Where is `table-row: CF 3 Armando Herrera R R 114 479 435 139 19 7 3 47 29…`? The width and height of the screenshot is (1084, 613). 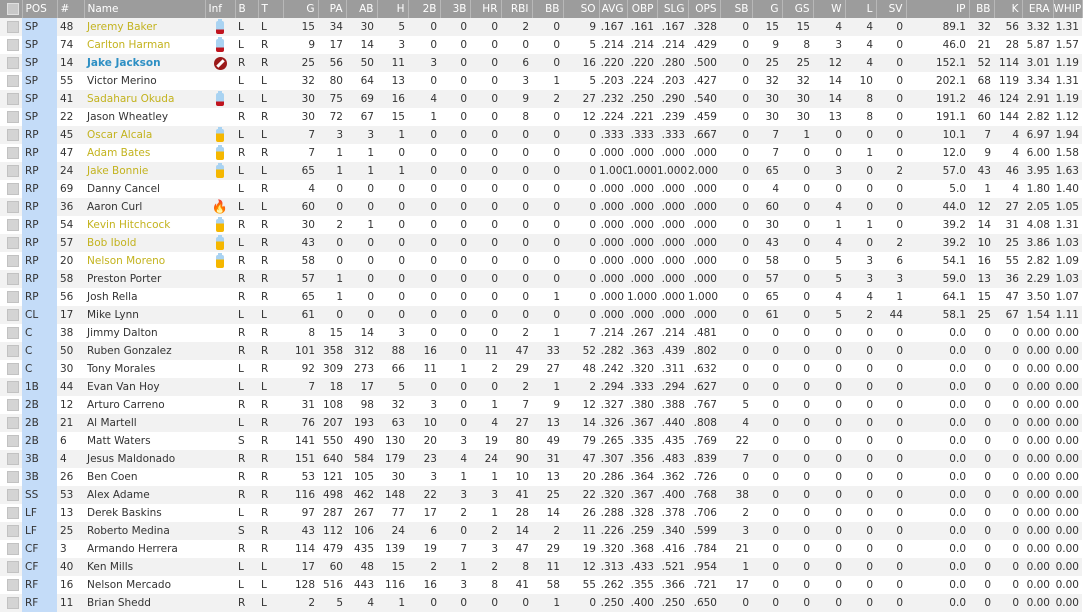
table-row: CF 3 Armando Herrera R R 114 479 435 139 19 7 3 47 29… is located at coordinates (541, 549).